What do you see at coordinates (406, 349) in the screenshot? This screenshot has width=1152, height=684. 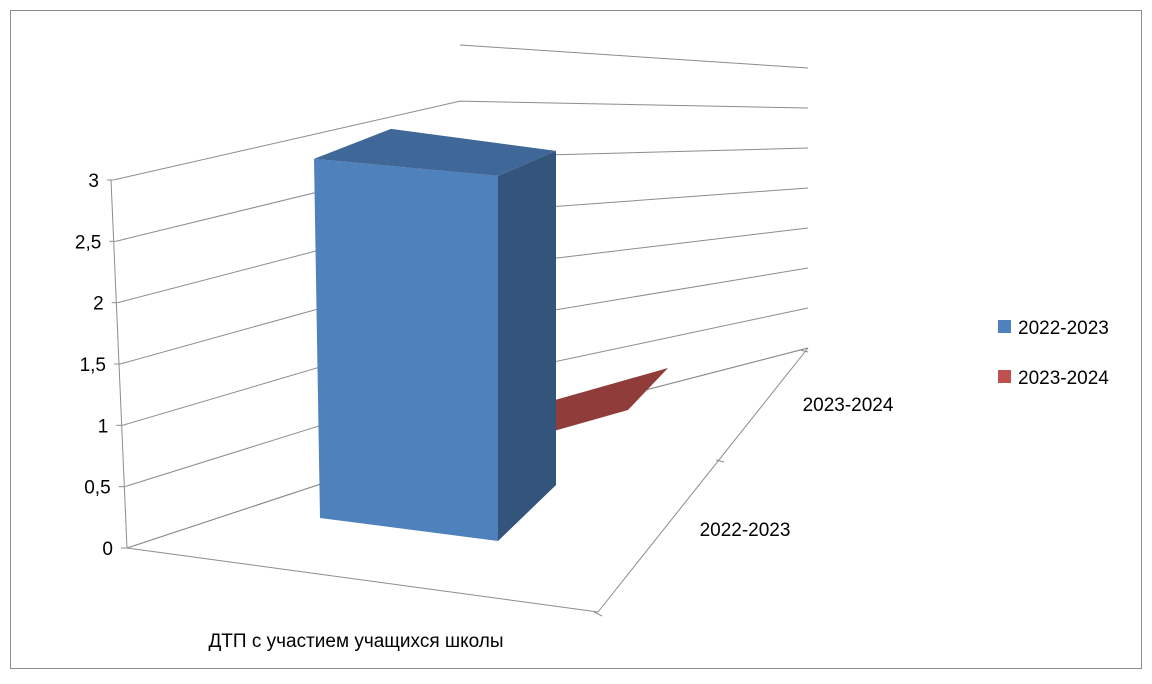 I see `bar-2022-2023-front` at bounding box center [406, 349].